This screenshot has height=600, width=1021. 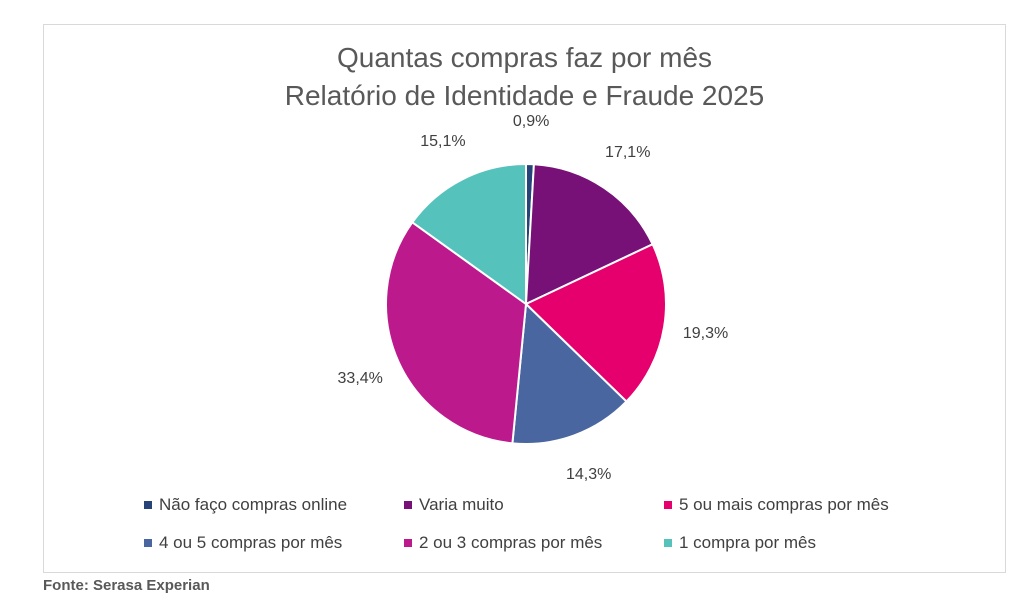 I want to click on legend-label: Varia muito, so click(x=461, y=504).